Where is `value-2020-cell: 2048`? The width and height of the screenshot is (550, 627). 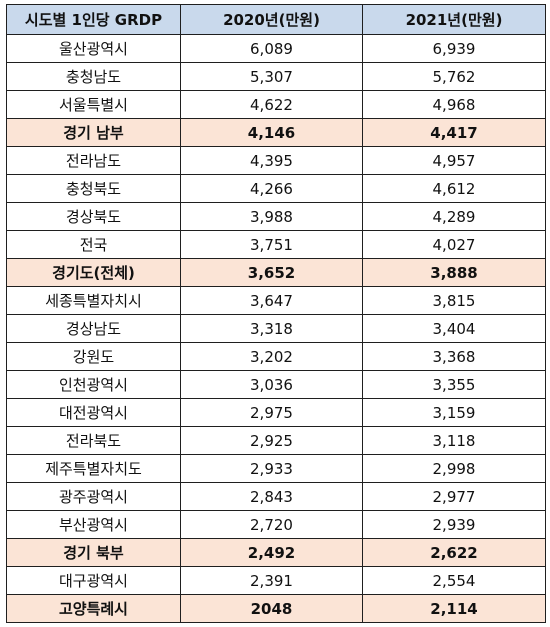 value-2020-cell: 2048 is located at coordinates (271, 608).